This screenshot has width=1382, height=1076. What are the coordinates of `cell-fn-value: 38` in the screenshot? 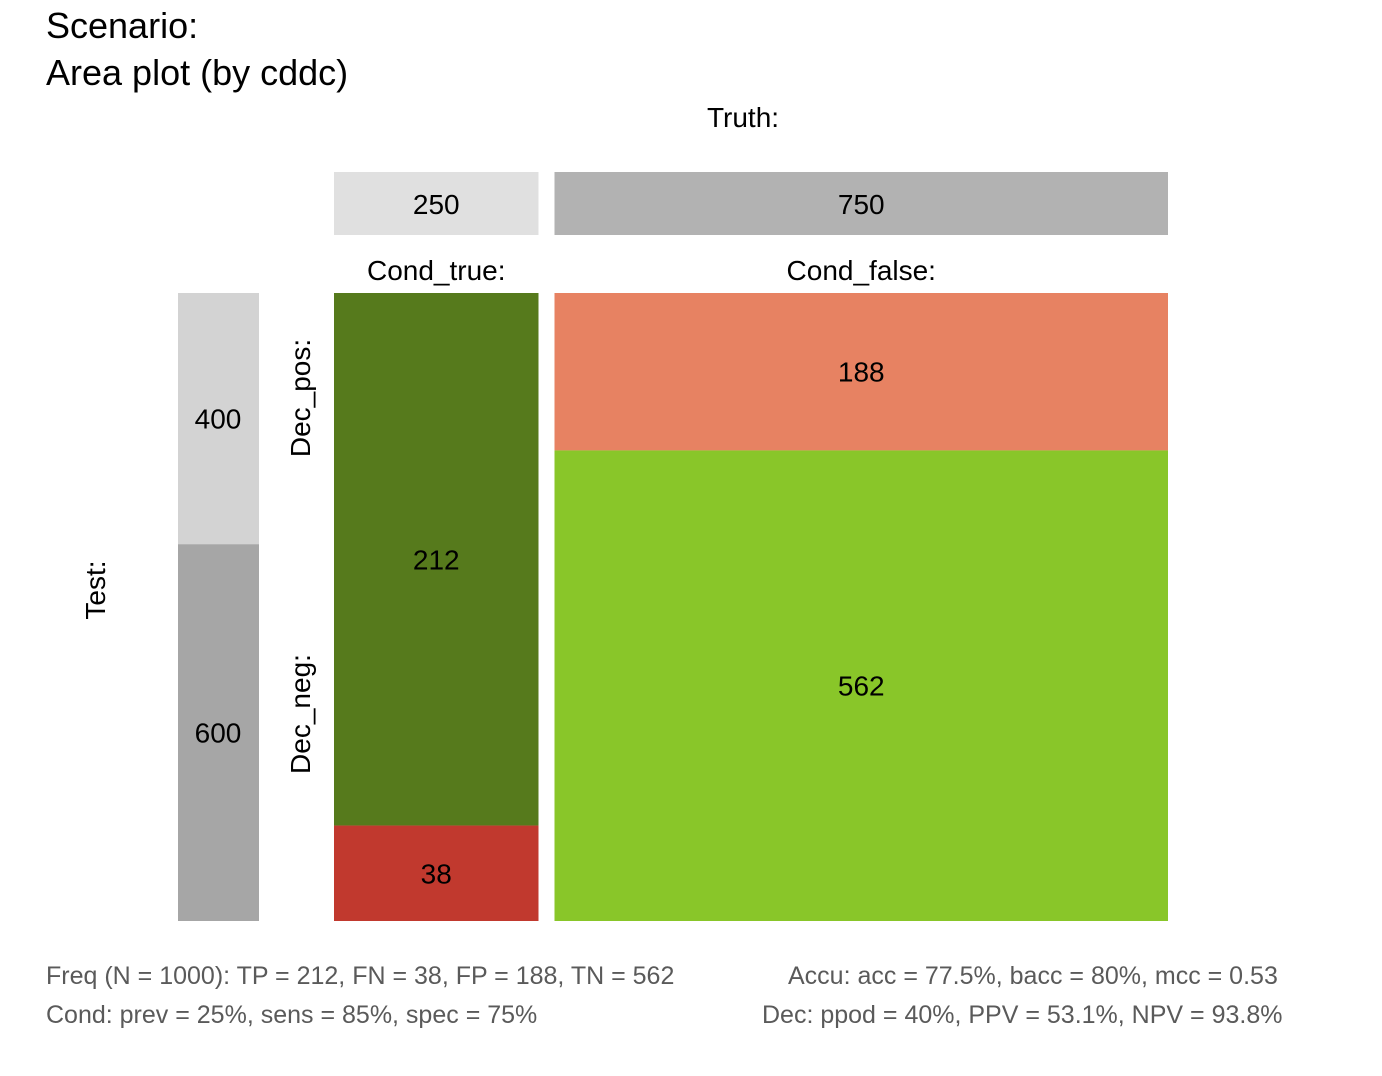 It's located at (436, 873).